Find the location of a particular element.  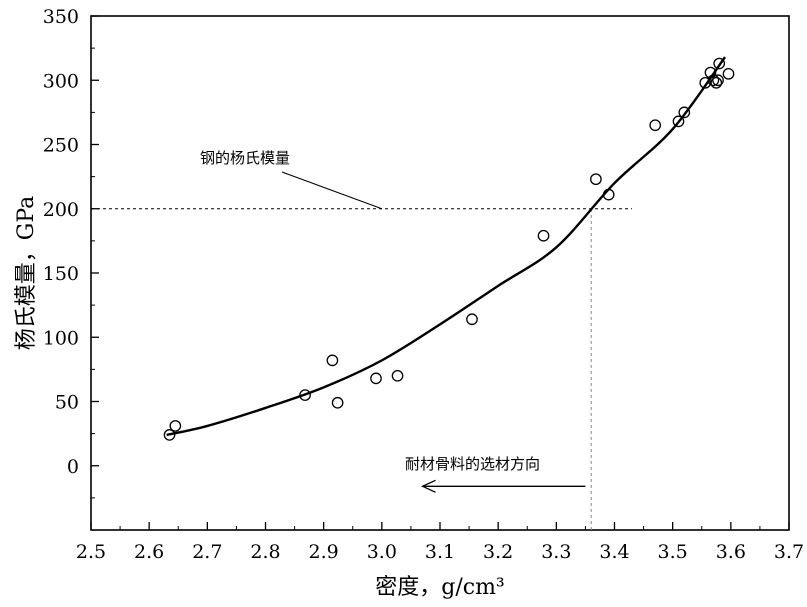

x-tick-label: 3.0 is located at coordinates (382, 552).